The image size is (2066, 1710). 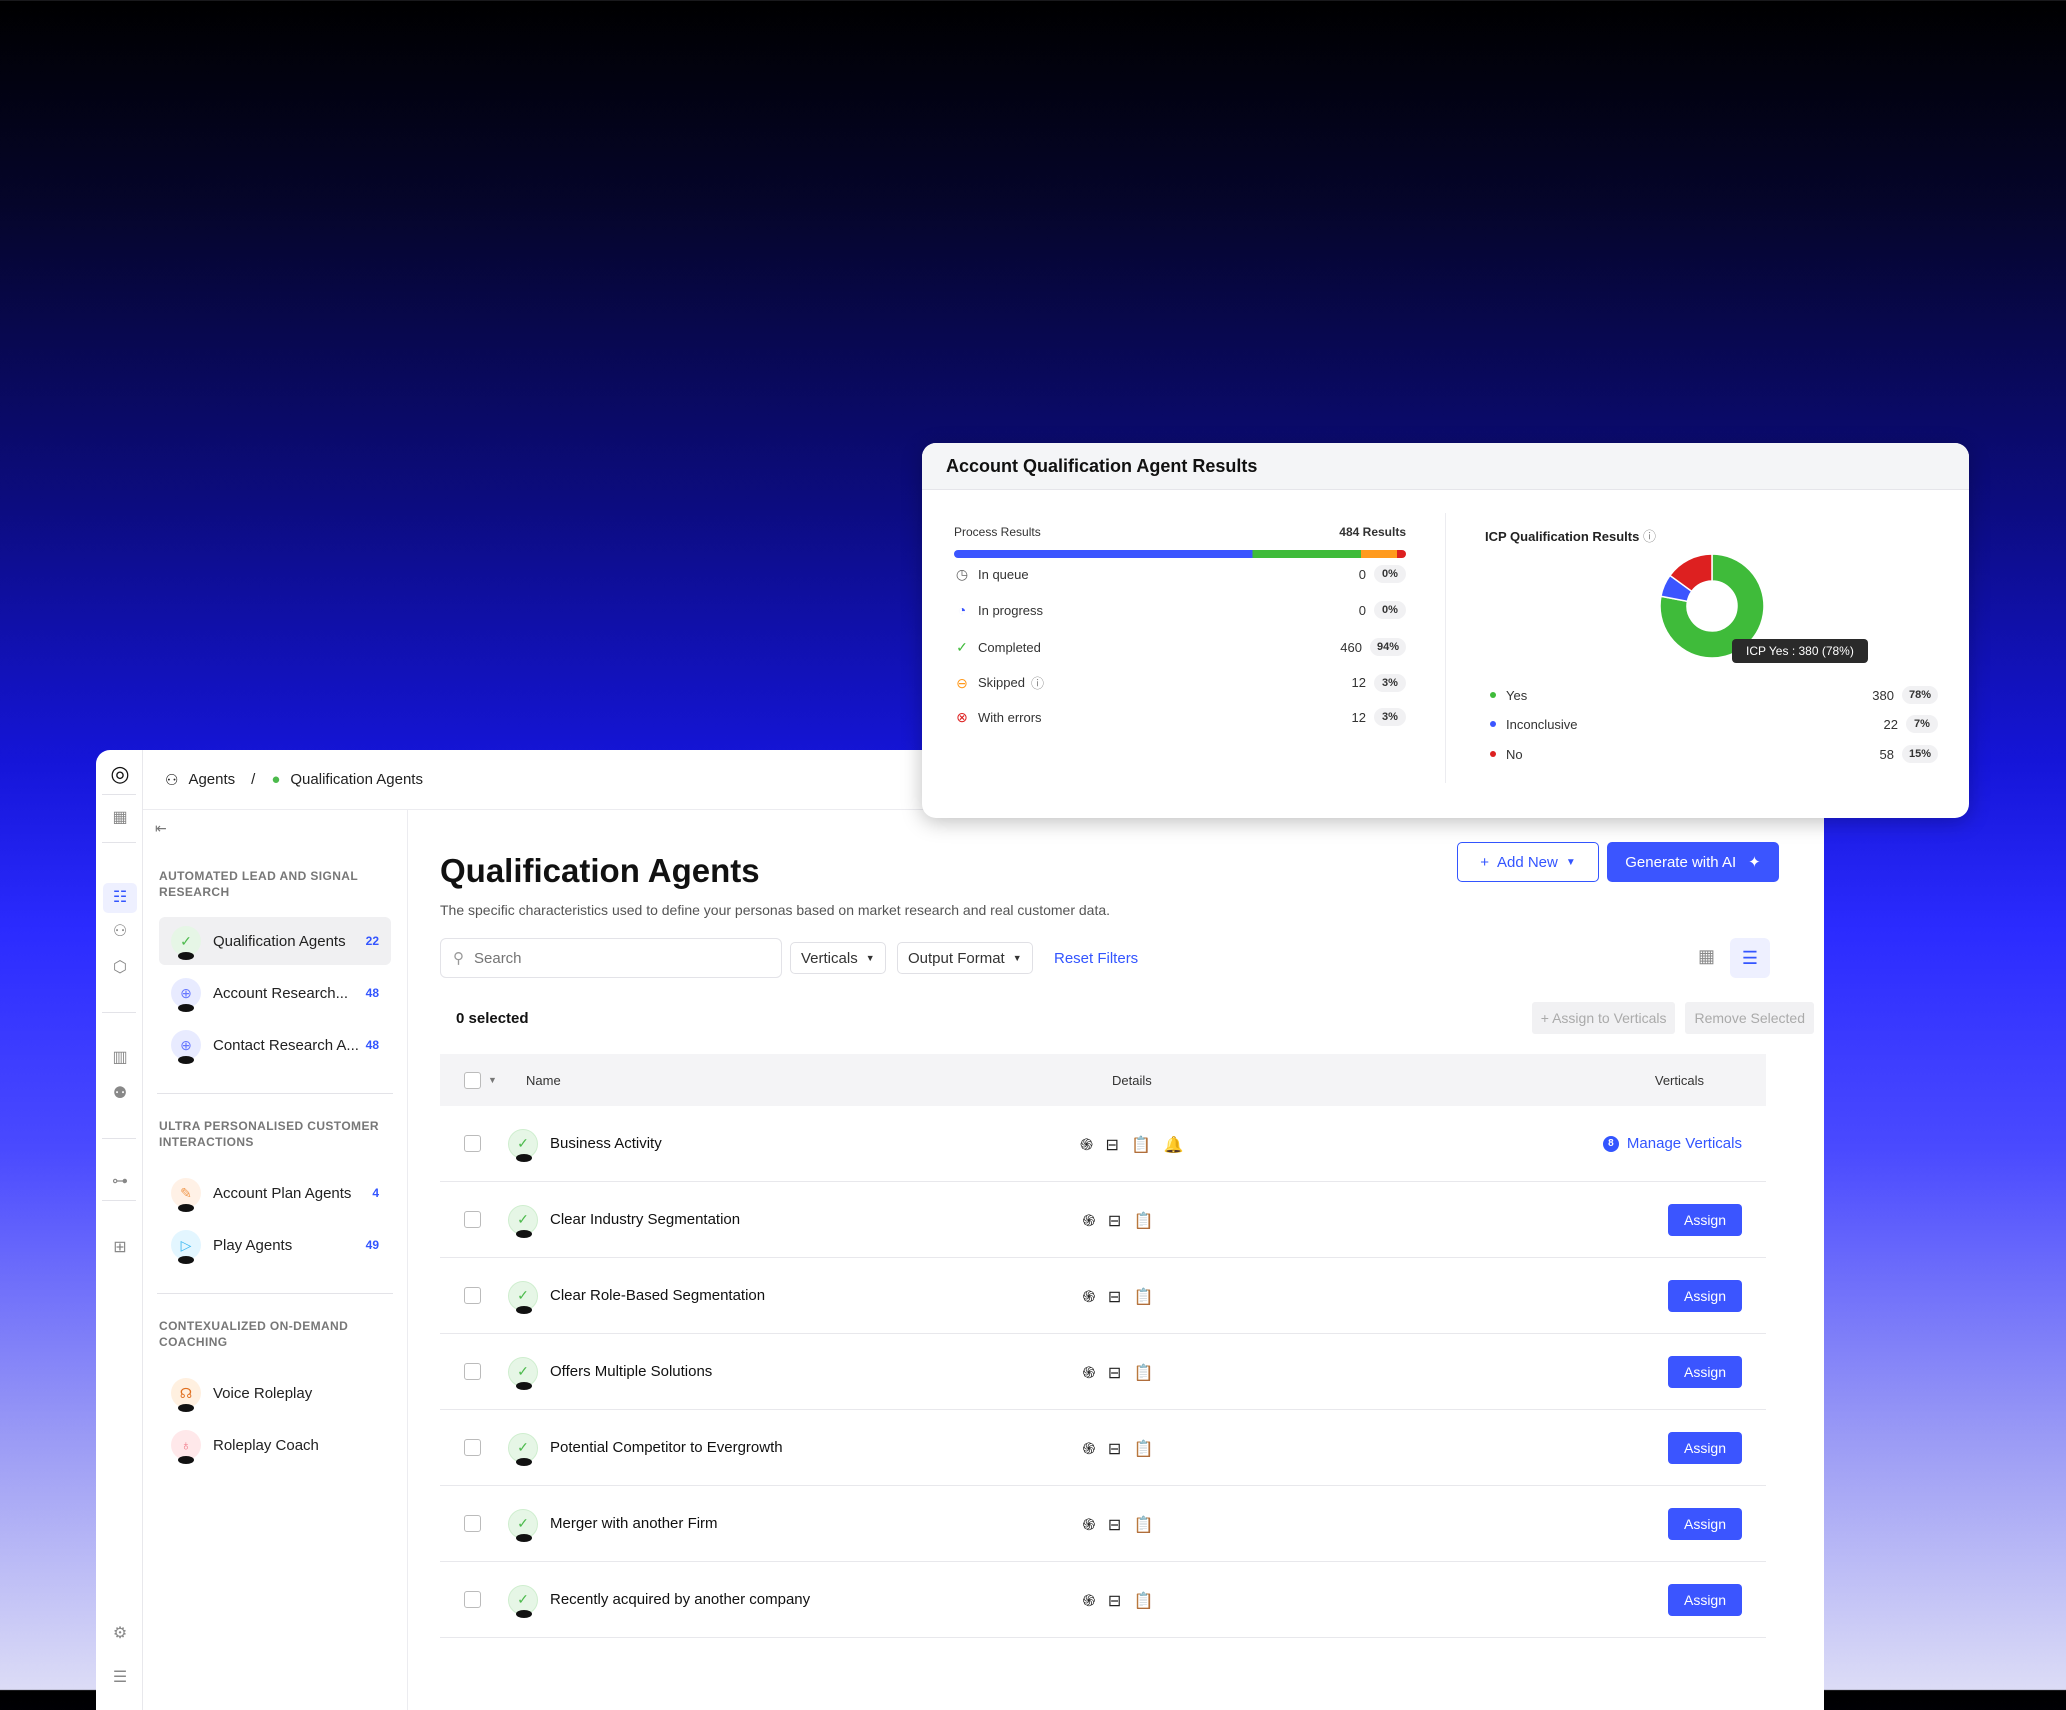 What do you see at coordinates (1180, 647) in the screenshot?
I see `status-row: ✓ Completed 460 94%` at bounding box center [1180, 647].